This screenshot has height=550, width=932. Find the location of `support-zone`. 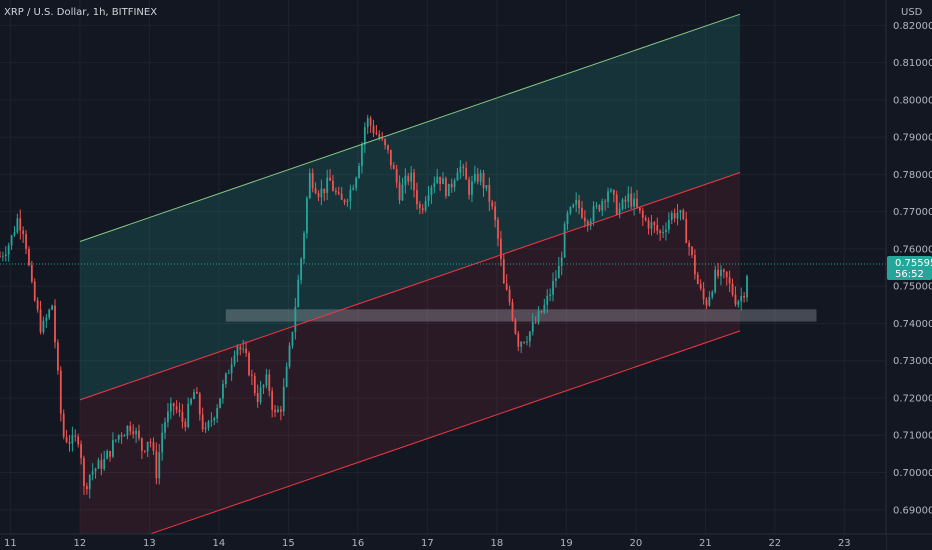

support-zone is located at coordinates (521, 315).